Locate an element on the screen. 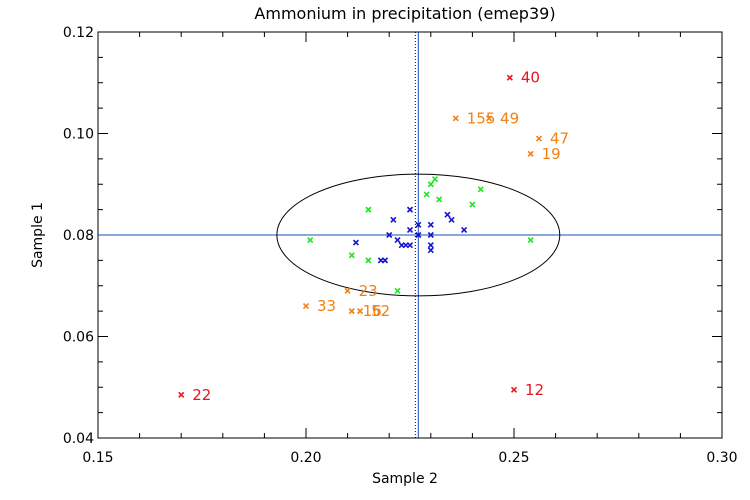 Image resolution: width=750 pixels, height=500 pixels. point-label: 22 is located at coordinates (201, 395).